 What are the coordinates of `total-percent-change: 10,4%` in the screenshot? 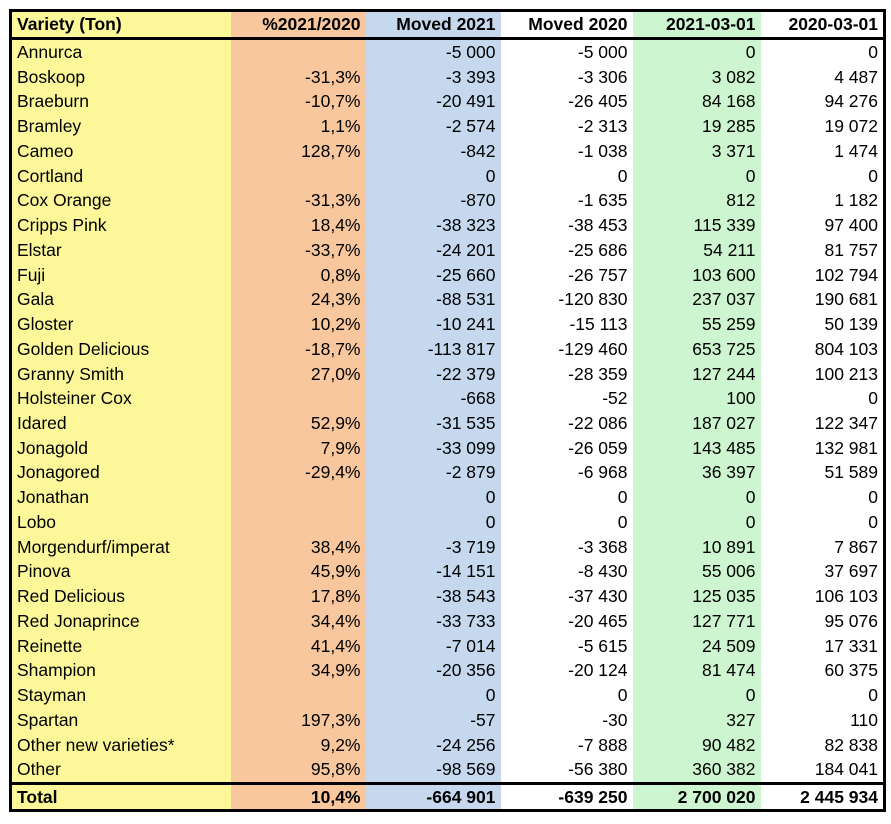 It's located at (298, 797).